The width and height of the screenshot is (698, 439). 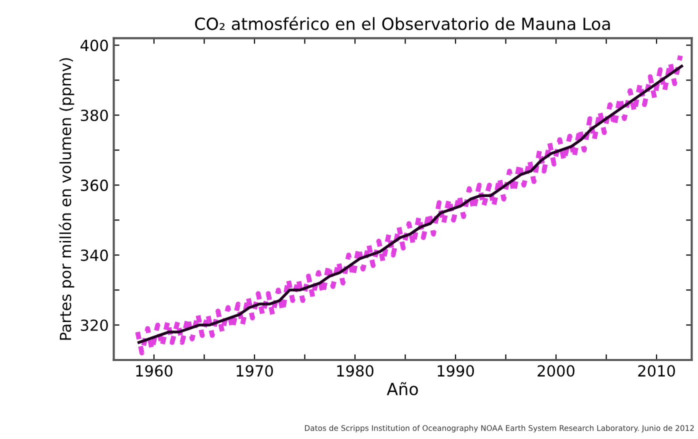 What do you see at coordinates (94, 116) in the screenshot?
I see `y-tick-label: 380` at bounding box center [94, 116].